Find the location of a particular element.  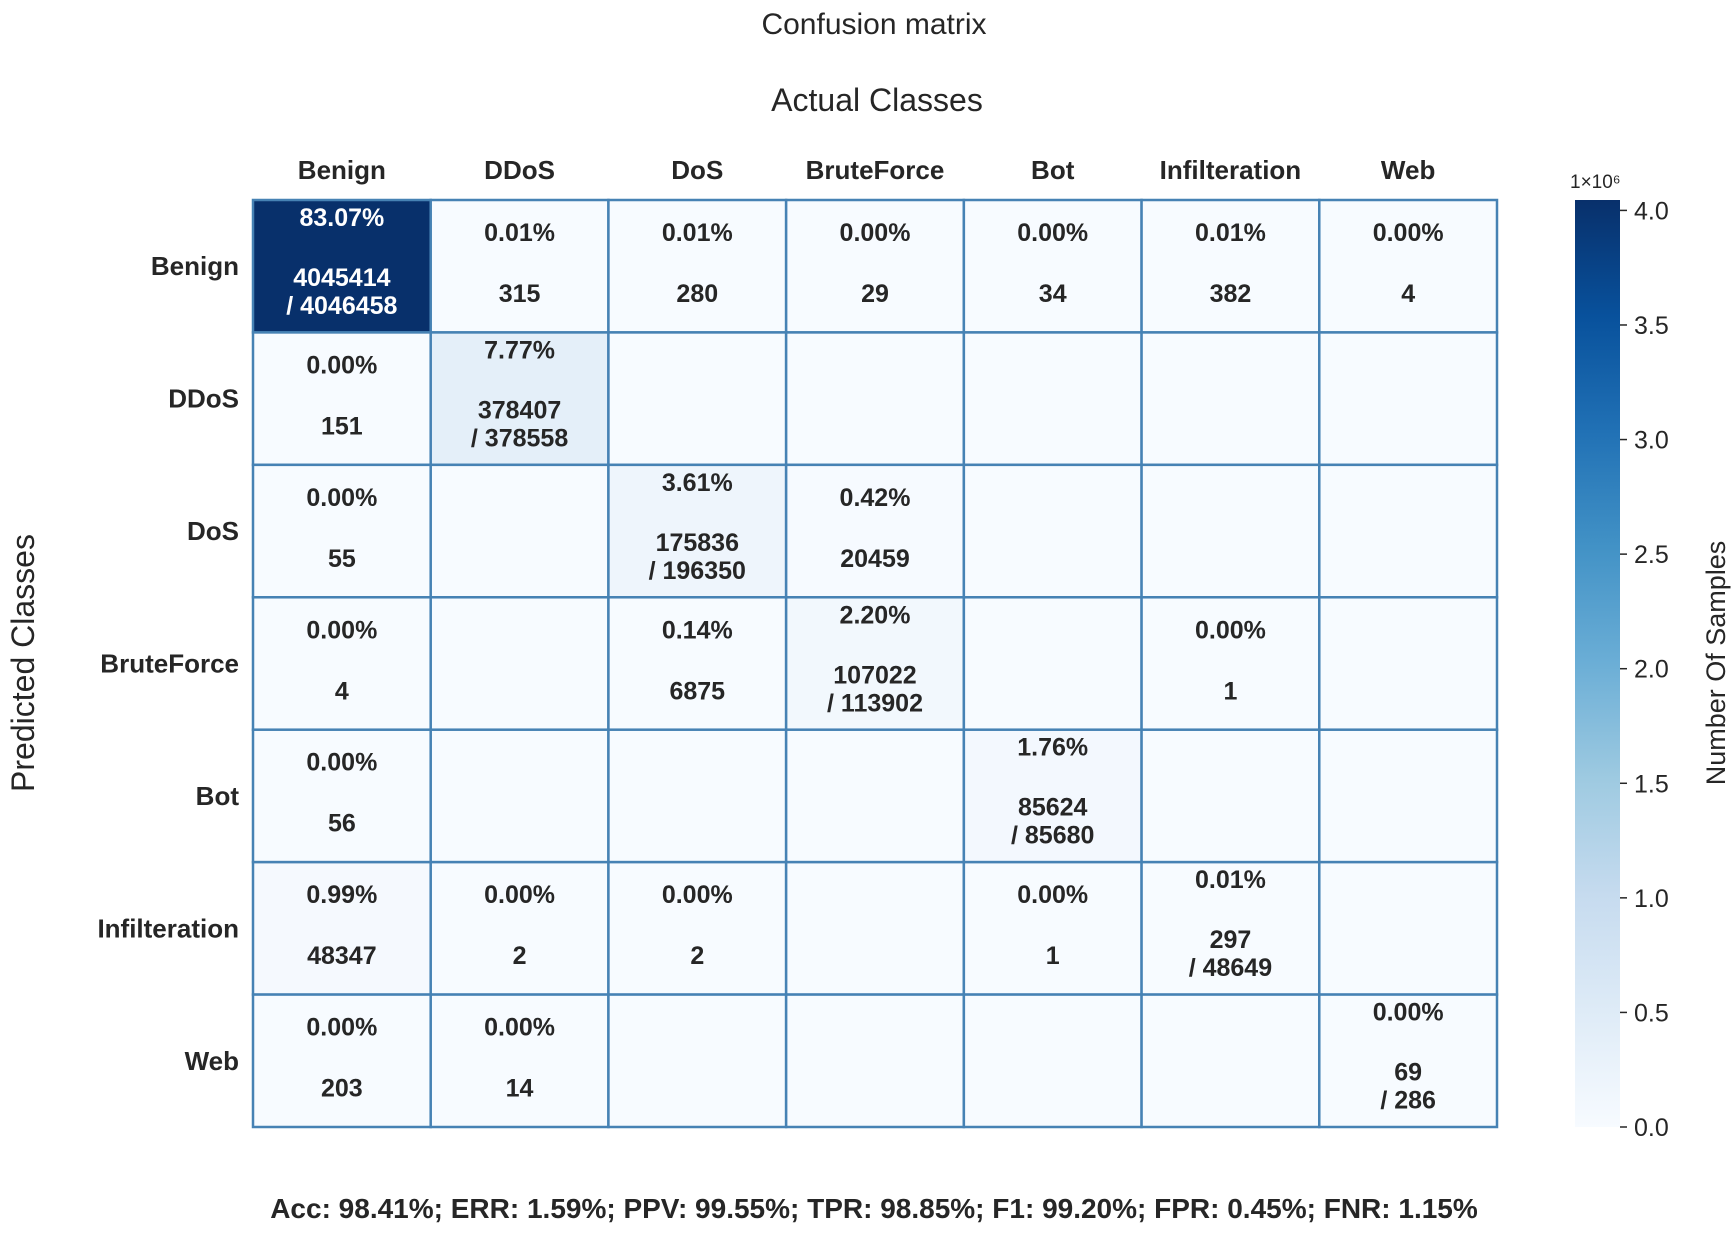

matrix-cell: 0.01% 280 is located at coordinates (697, 266).